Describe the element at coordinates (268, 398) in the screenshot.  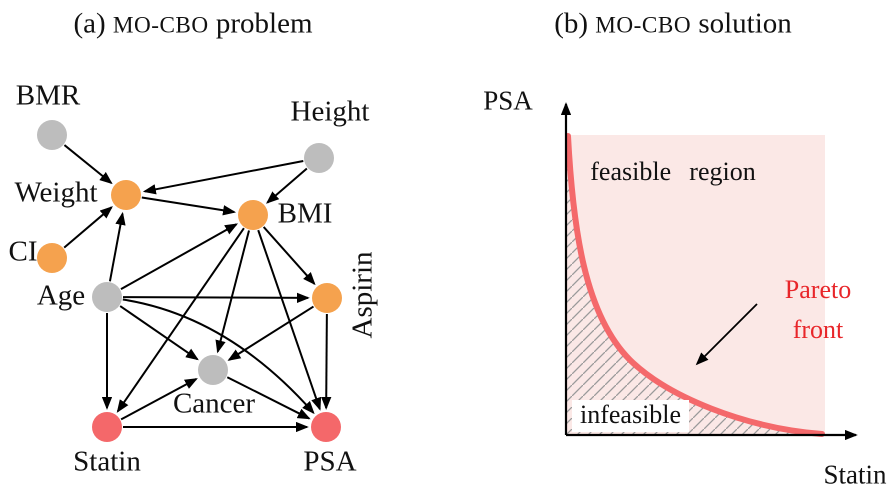
I see `edge-cancer-psa` at that location.